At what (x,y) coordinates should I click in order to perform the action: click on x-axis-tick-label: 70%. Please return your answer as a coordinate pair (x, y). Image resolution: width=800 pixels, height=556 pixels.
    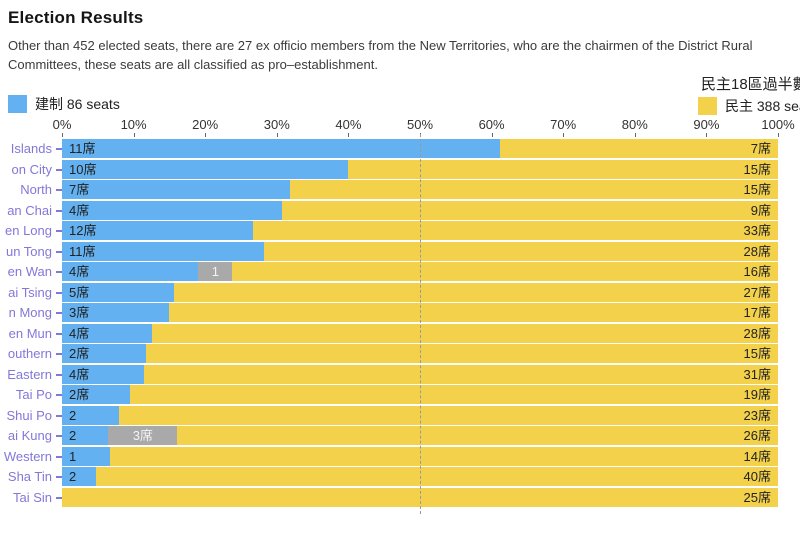
    Looking at the image, I should click on (563, 124).